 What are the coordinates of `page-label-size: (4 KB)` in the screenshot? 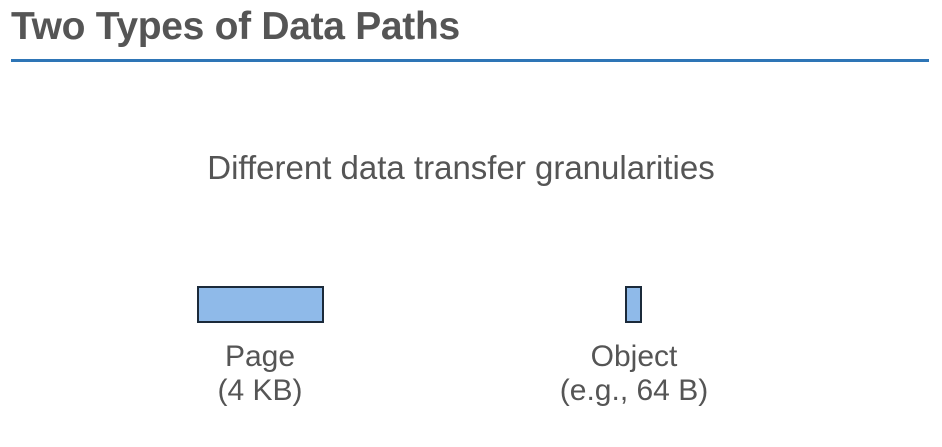 It's located at (260, 390).